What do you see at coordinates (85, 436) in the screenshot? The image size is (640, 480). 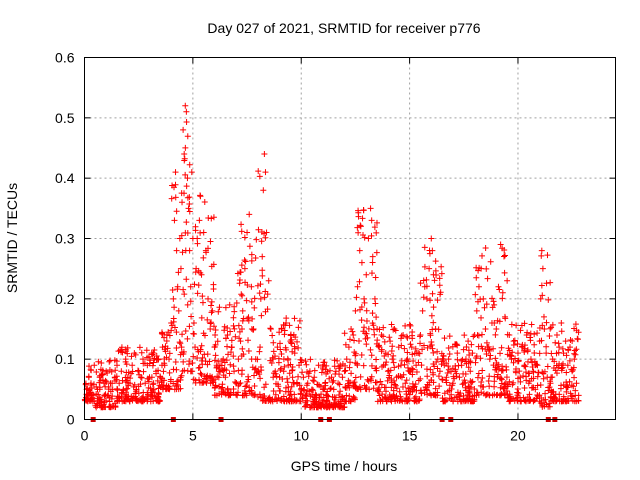 I see `x-tick-label: 0` at bounding box center [85, 436].